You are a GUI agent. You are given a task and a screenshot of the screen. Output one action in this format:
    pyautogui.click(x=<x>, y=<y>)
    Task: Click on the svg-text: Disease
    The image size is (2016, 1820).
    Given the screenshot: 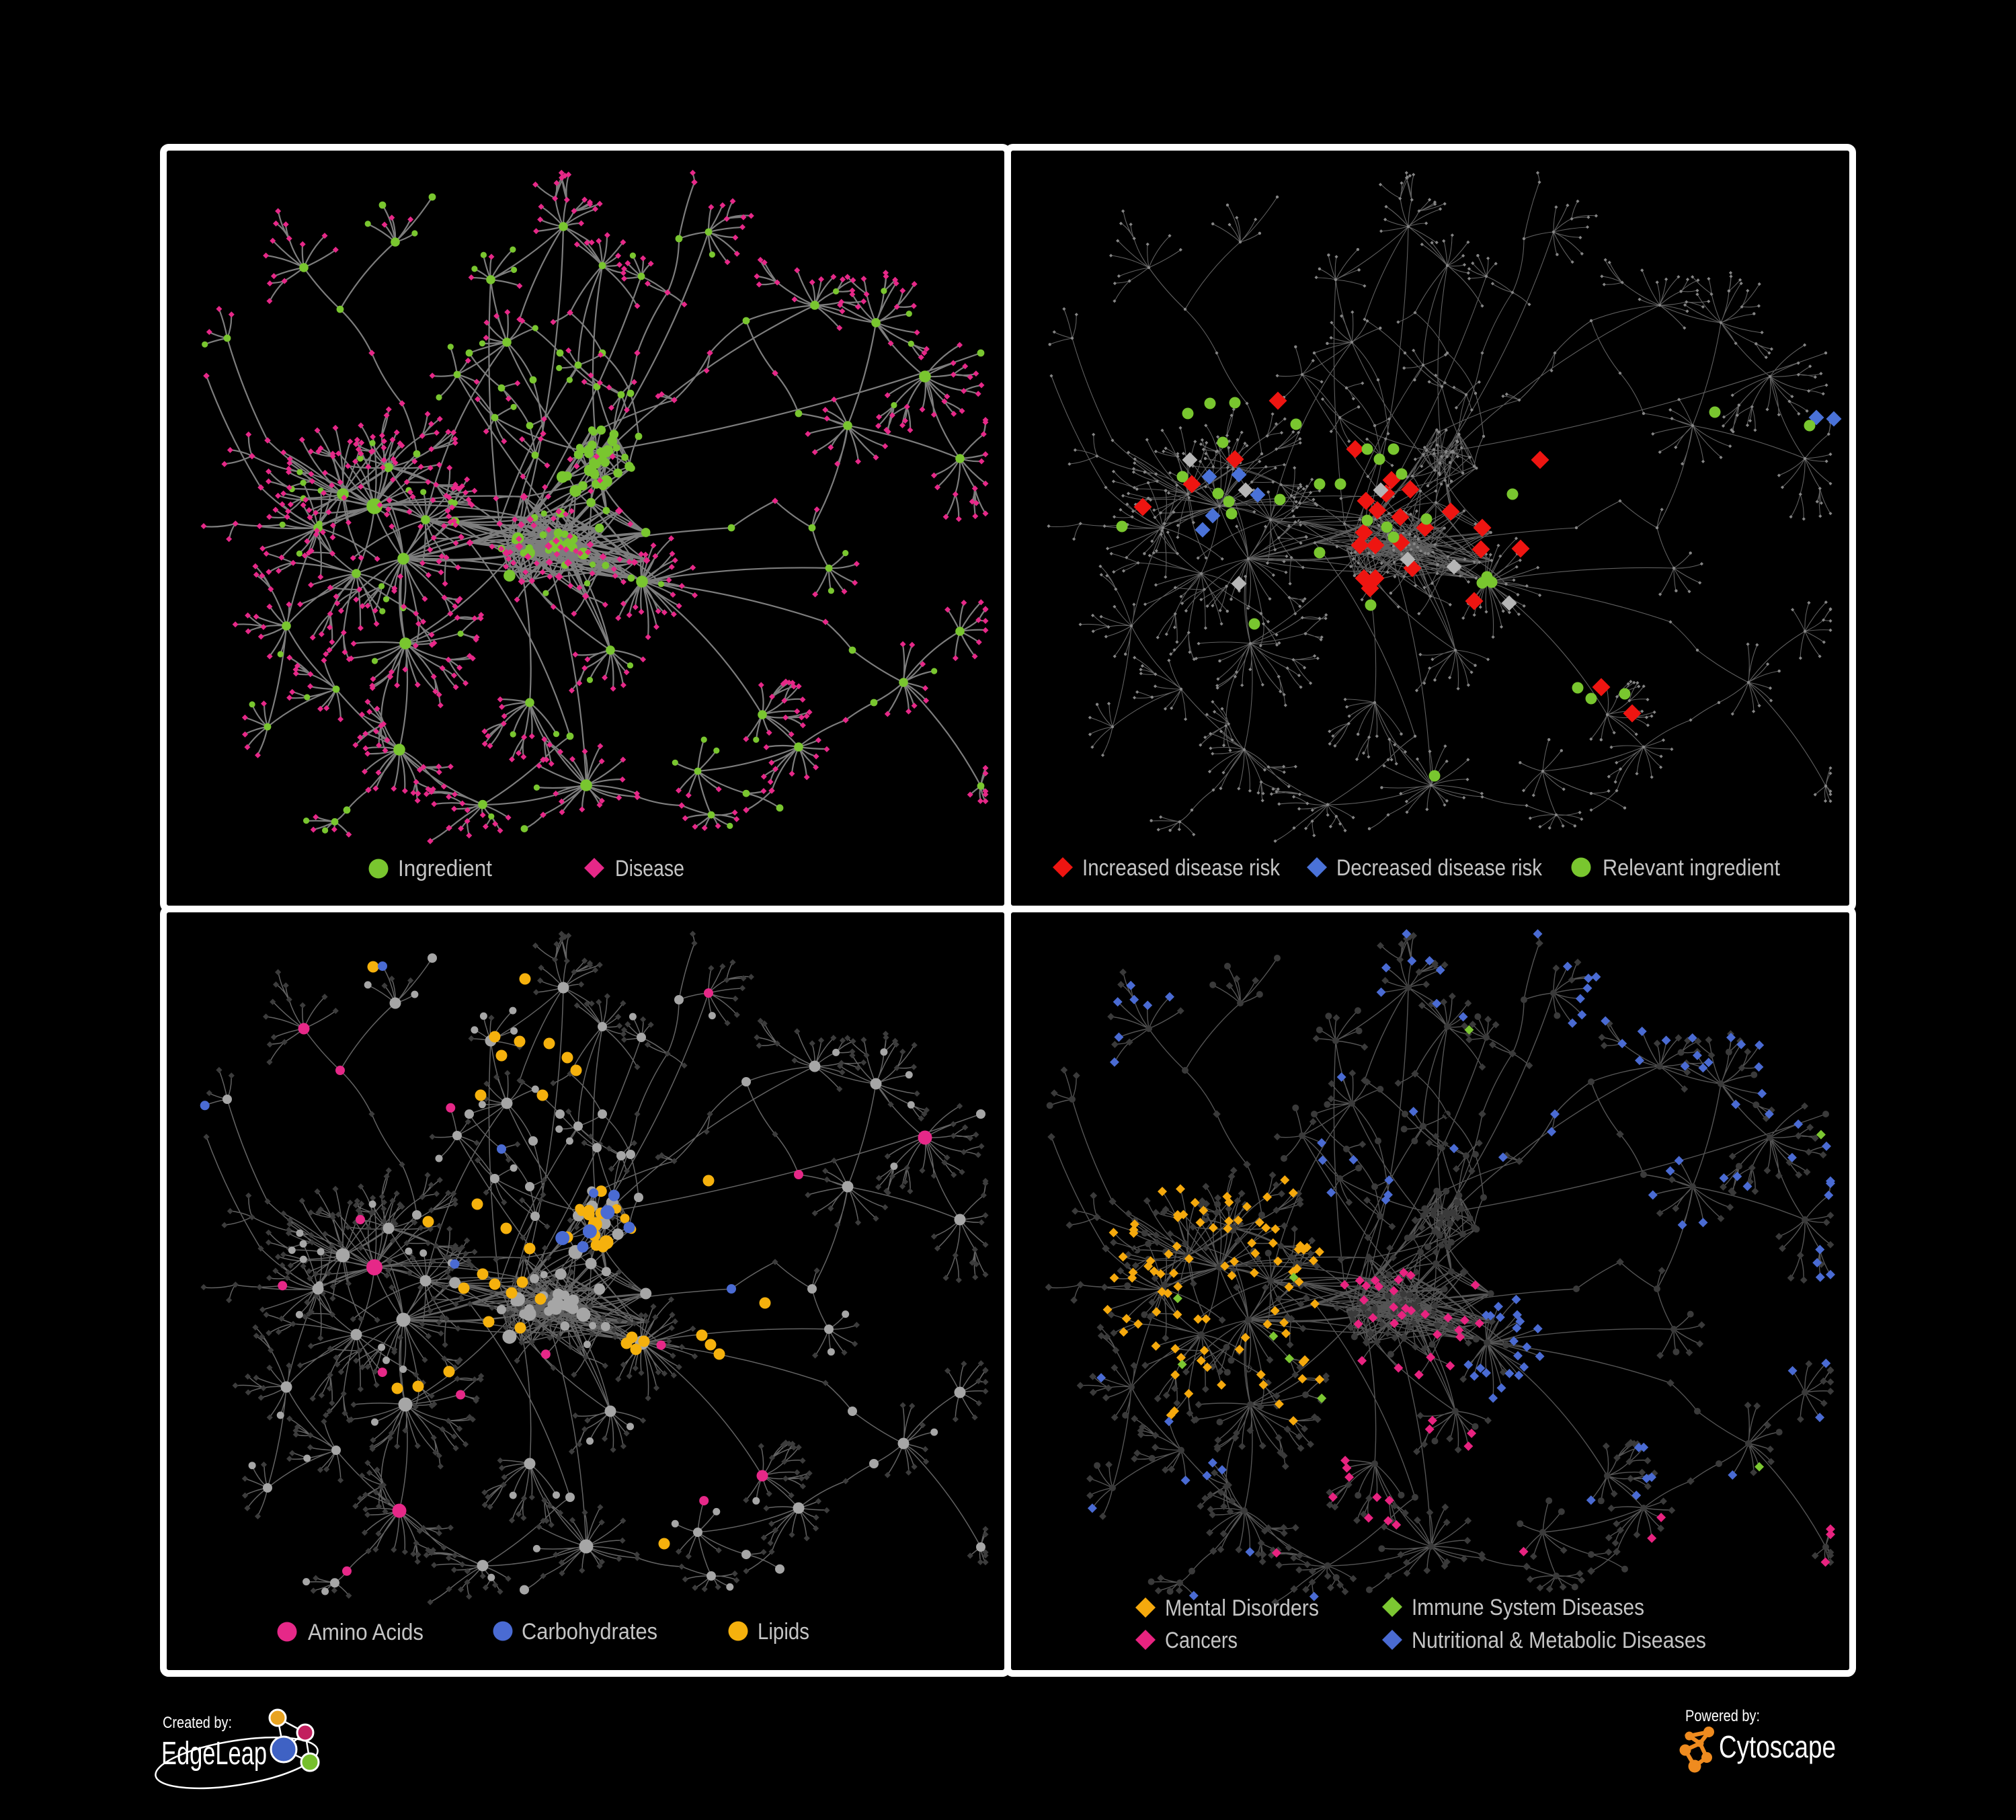 What is the action you would take?
    pyautogui.click(x=649, y=868)
    